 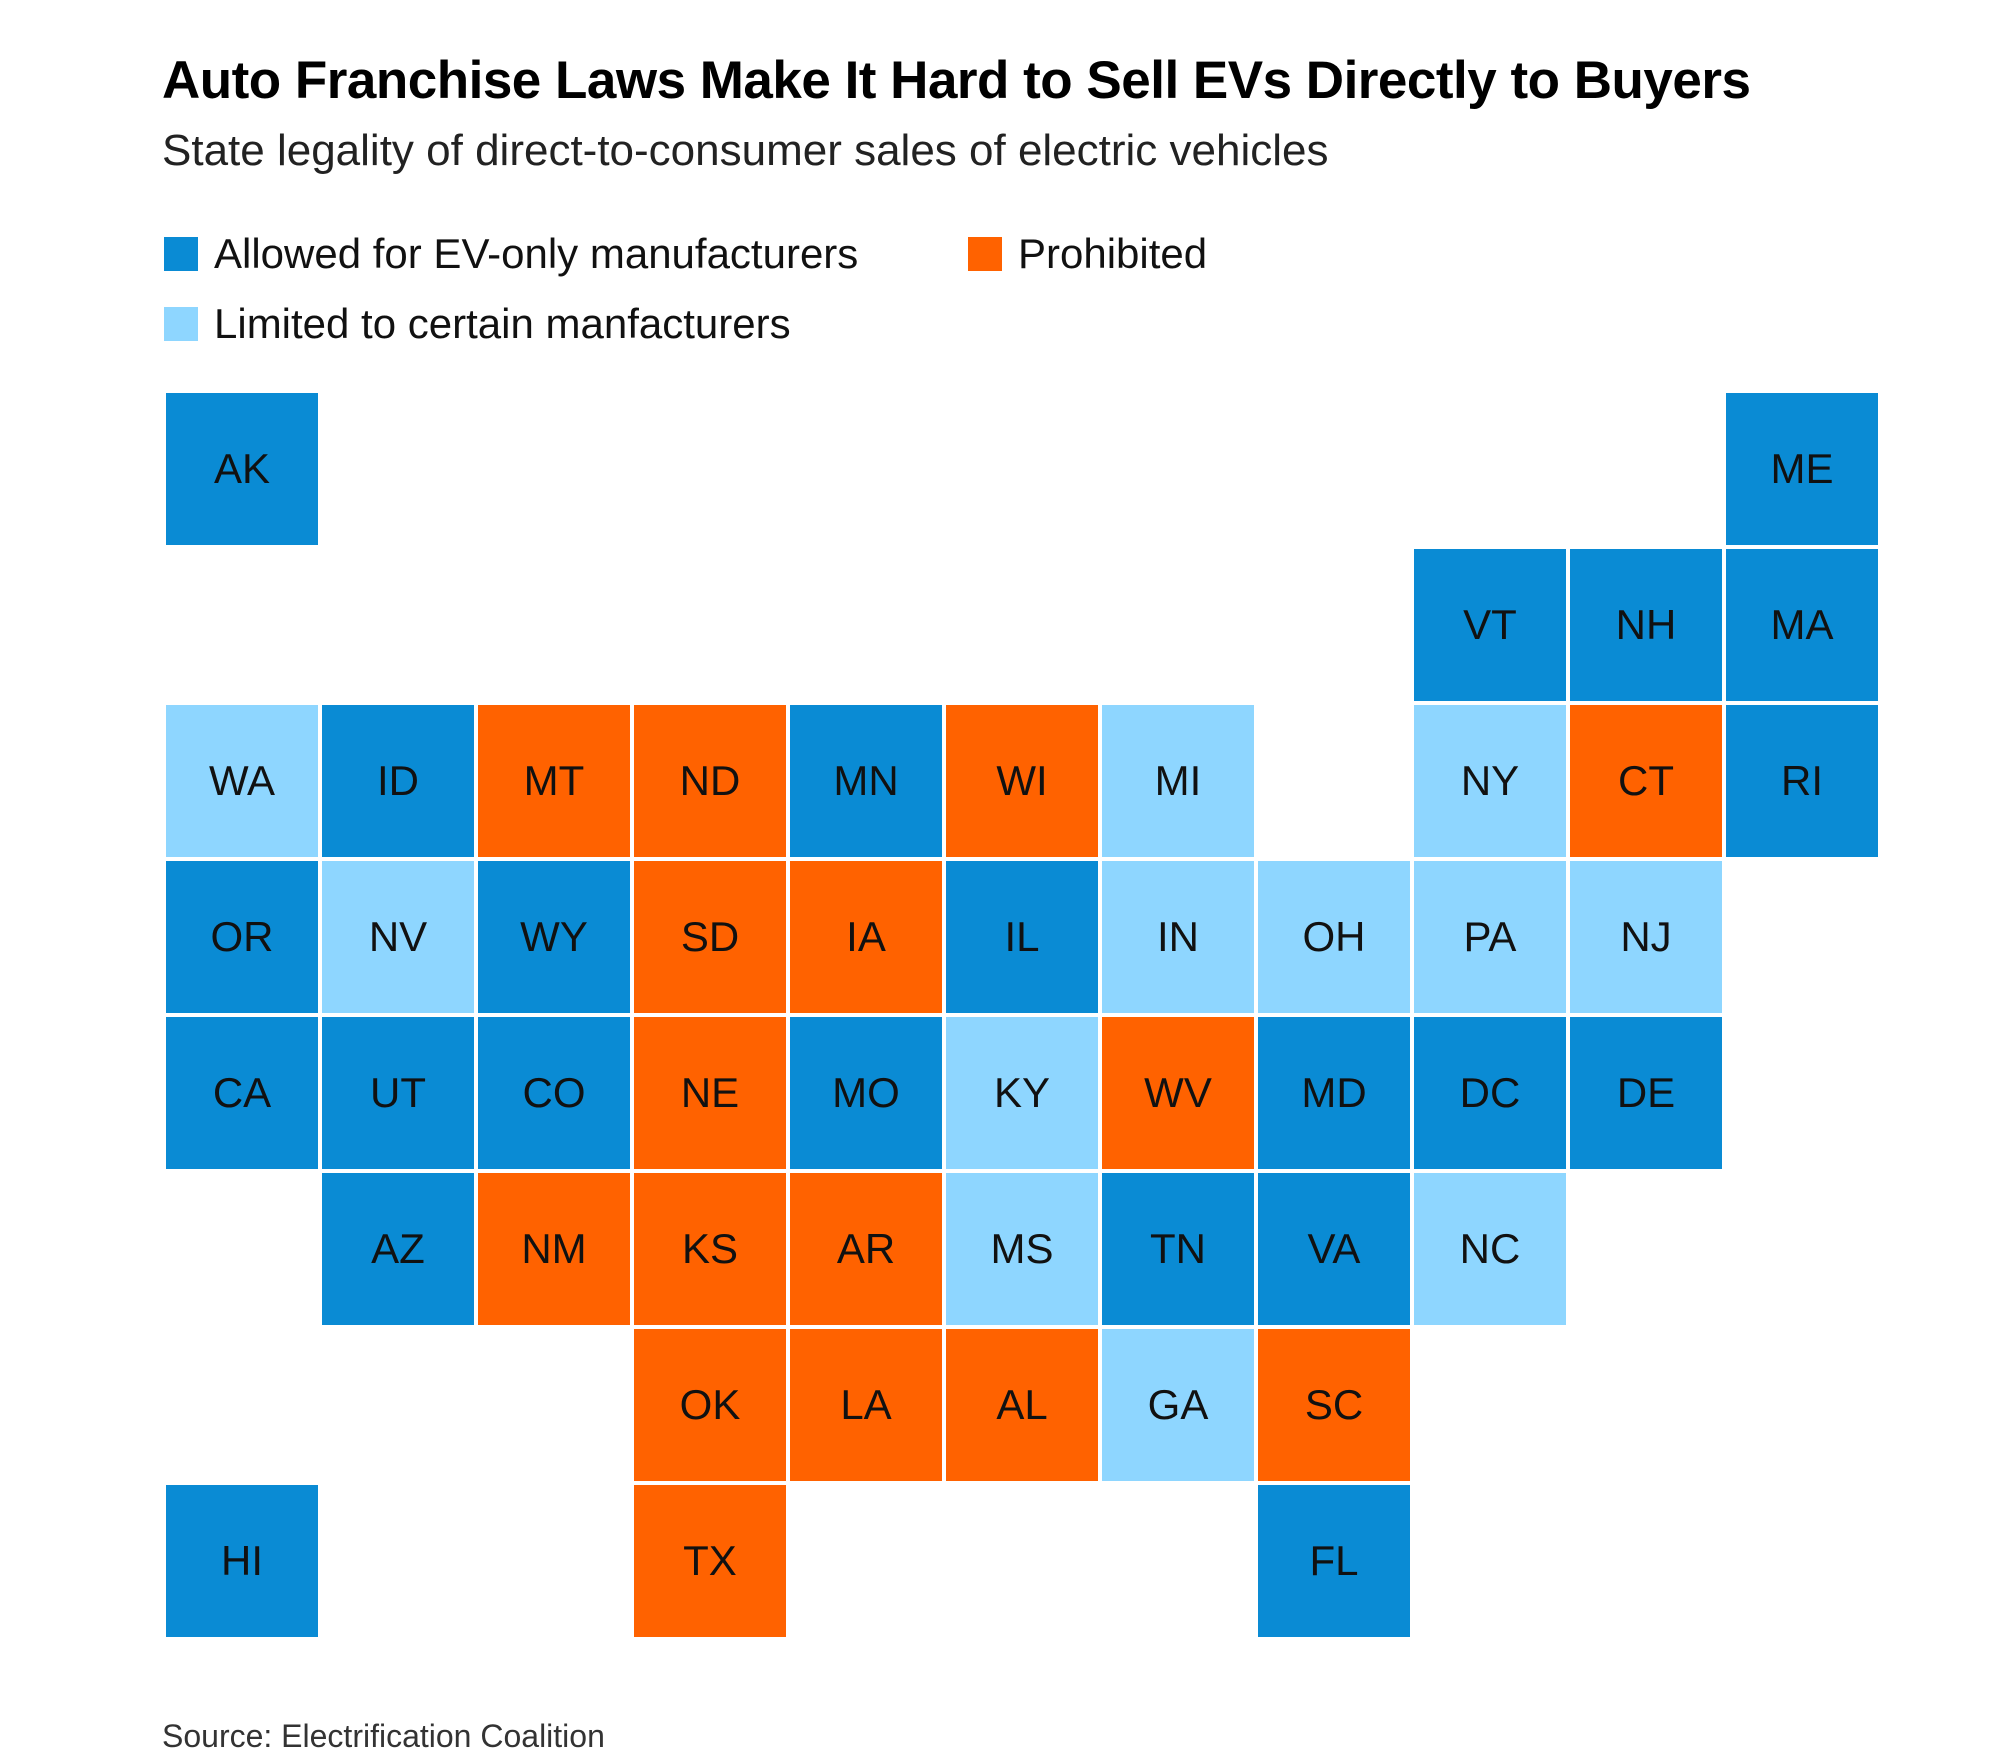 What do you see at coordinates (1490, 781) in the screenshot?
I see `state-tile-ny: NY` at bounding box center [1490, 781].